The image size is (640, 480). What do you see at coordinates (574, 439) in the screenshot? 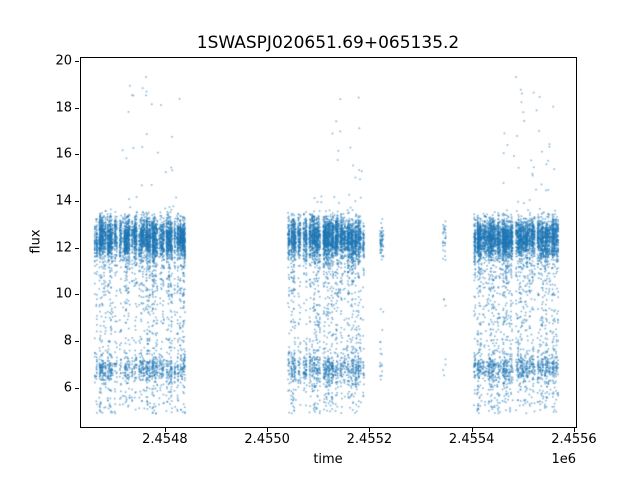
I see `x-tick-label: 2.4556` at bounding box center [574, 439].